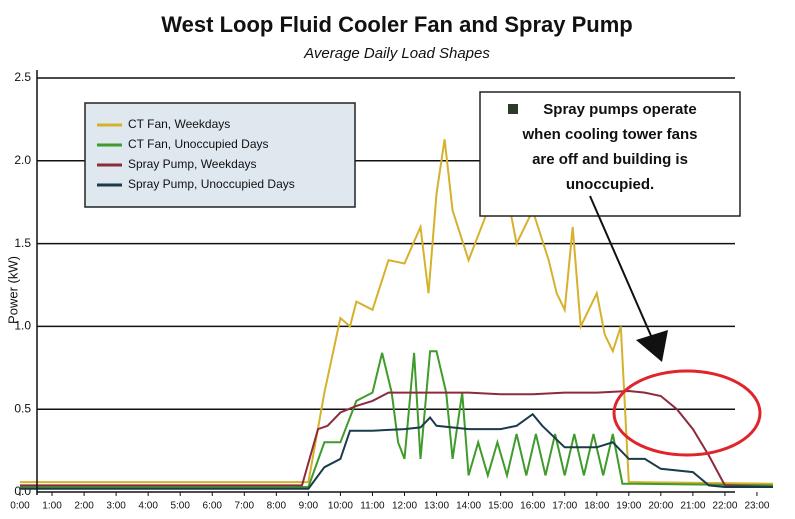 This screenshot has width=795, height=519. Describe the element at coordinates (628, 506) in the screenshot. I see `x-tick-label: 19:00` at that location.